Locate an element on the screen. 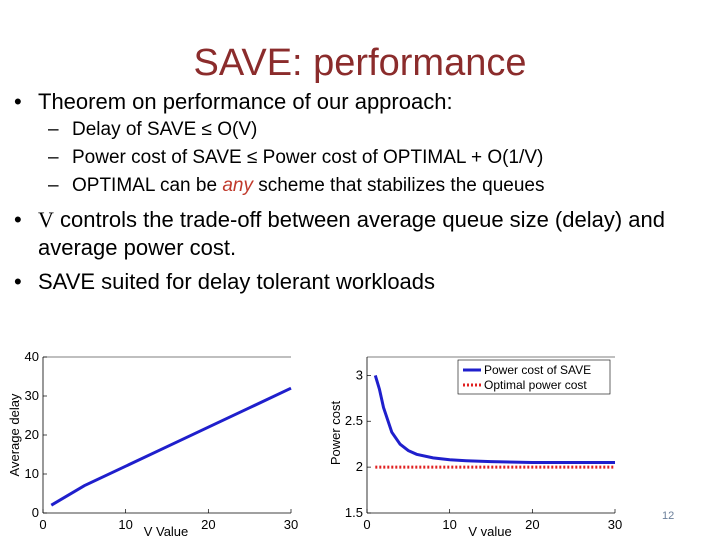  bullet-workloads-text: SAVE suited for delay tolerant workloads is located at coordinates (237, 281).